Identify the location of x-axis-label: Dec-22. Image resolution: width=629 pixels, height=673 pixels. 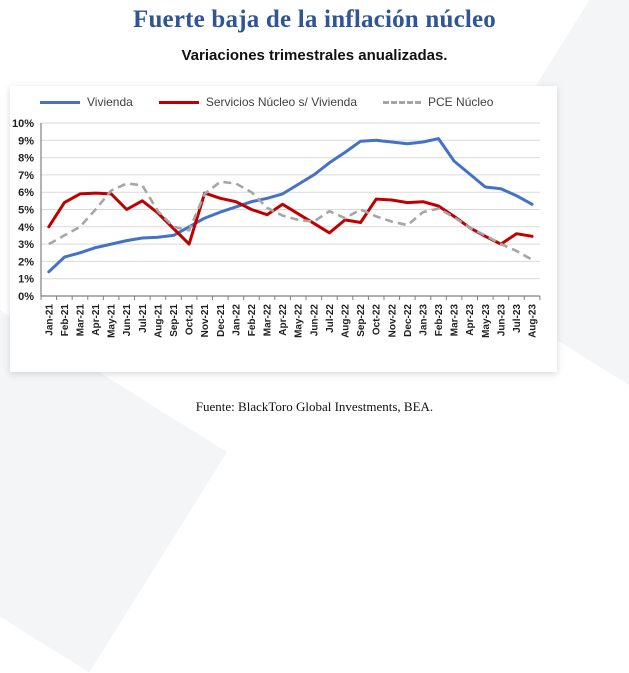
(408, 320).